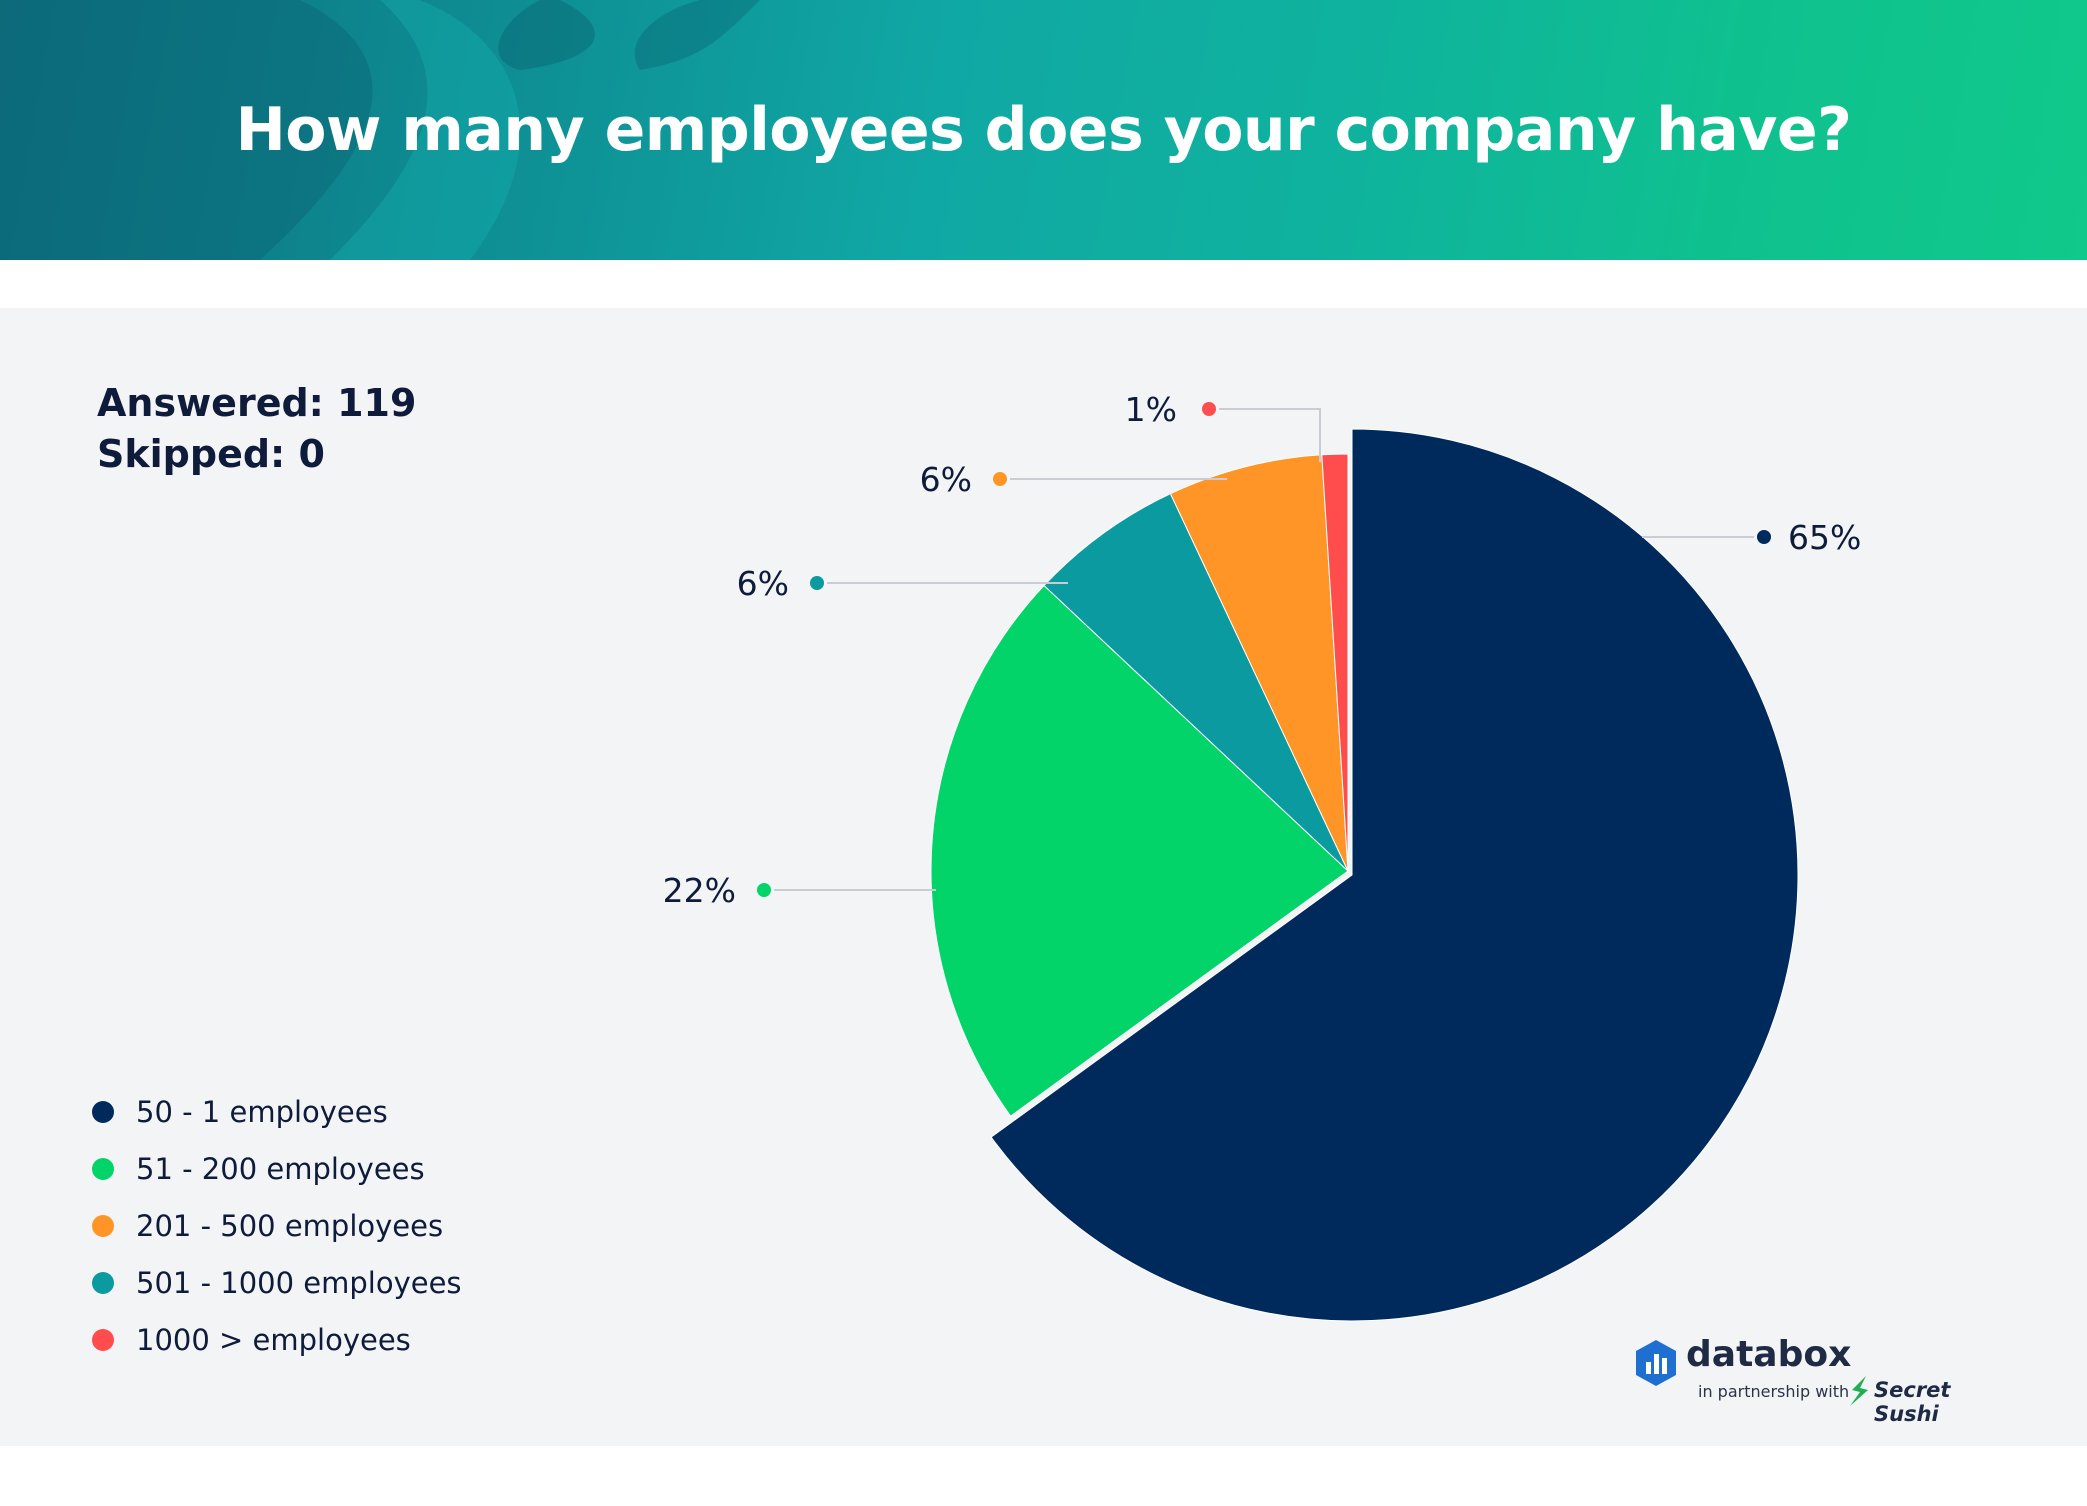 The image size is (2087, 1506). What do you see at coordinates (257, 403) in the screenshot?
I see `answered-count: Answered: 119` at bounding box center [257, 403].